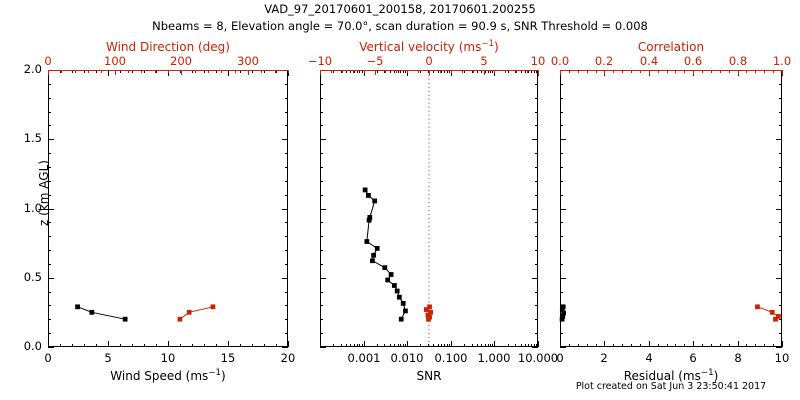  Describe the element at coordinates (768, 313) in the screenshot. I see `residual-top-series` at that location.